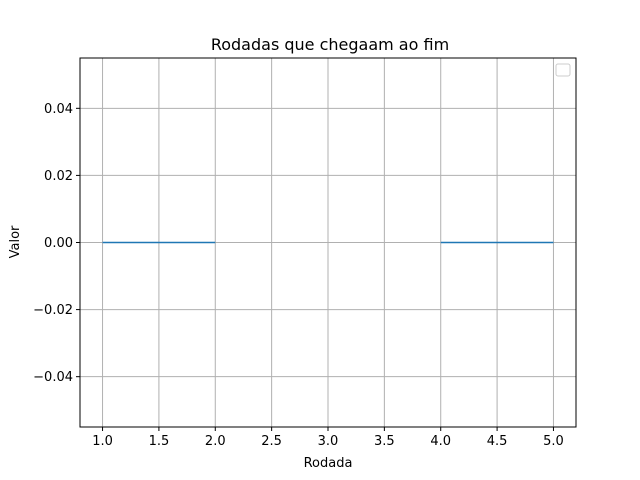 The height and width of the screenshot is (480, 640). Describe the element at coordinates (159, 441) in the screenshot. I see `x-tick-label: 1.5` at that location.